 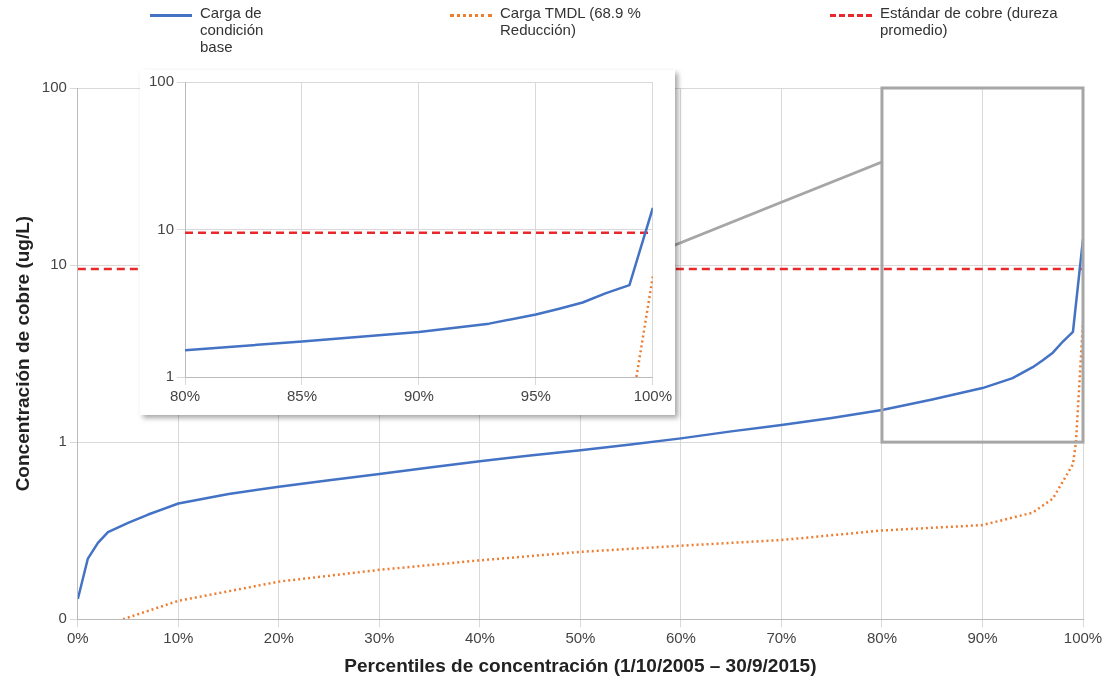 I want to click on x-tick-label: 95%, so click(x=535, y=396).